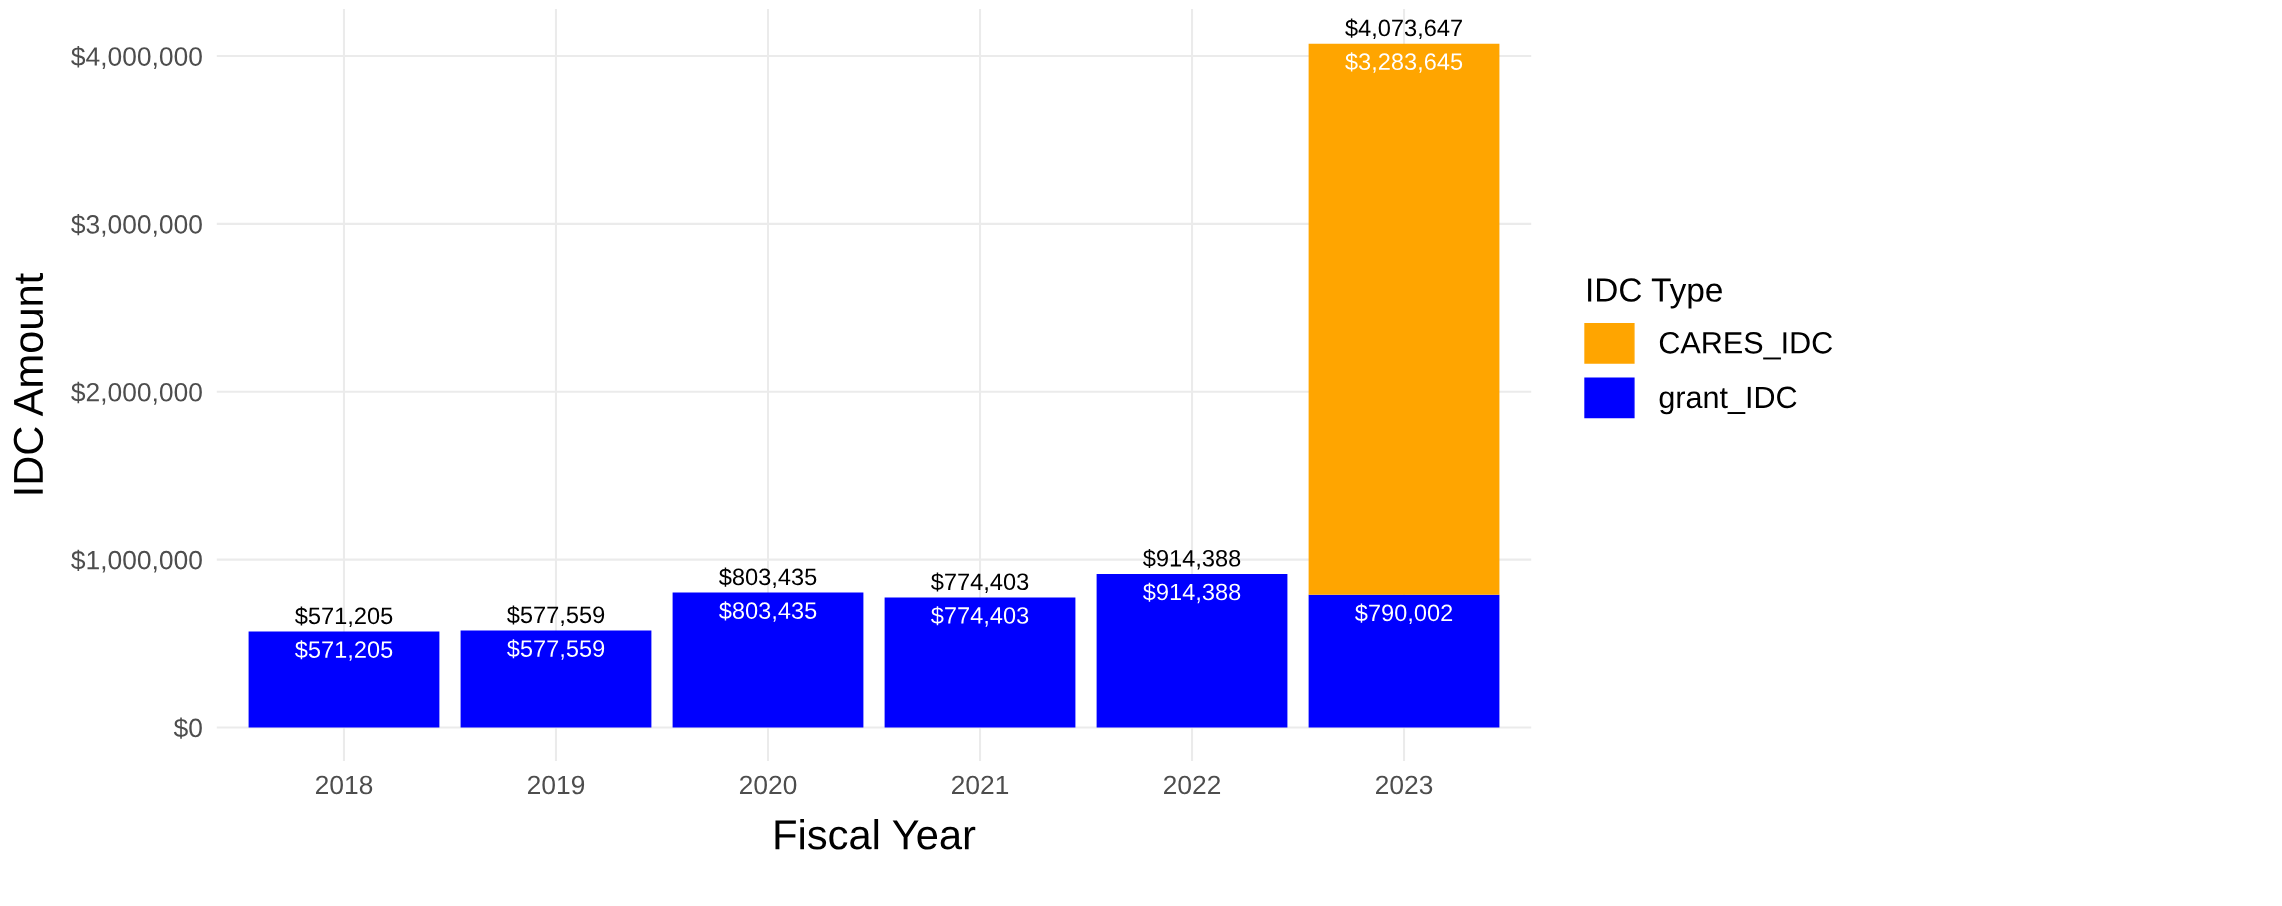  What do you see at coordinates (187, 728) in the screenshot?
I see `y-tick-label: $0` at bounding box center [187, 728].